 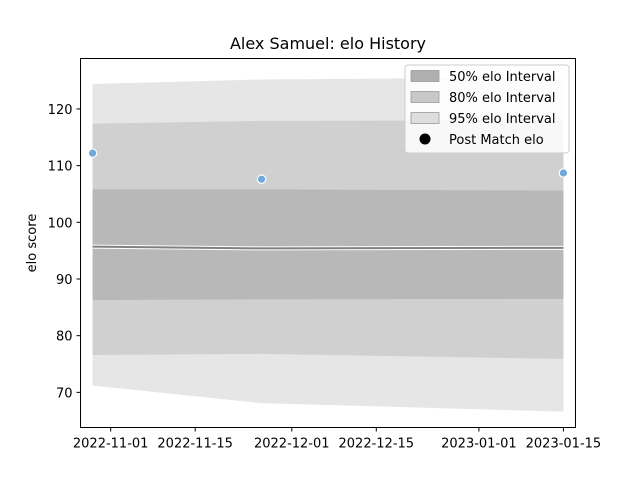 I want to click on legend-label: 95% elo Interval, so click(x=502, y=119).